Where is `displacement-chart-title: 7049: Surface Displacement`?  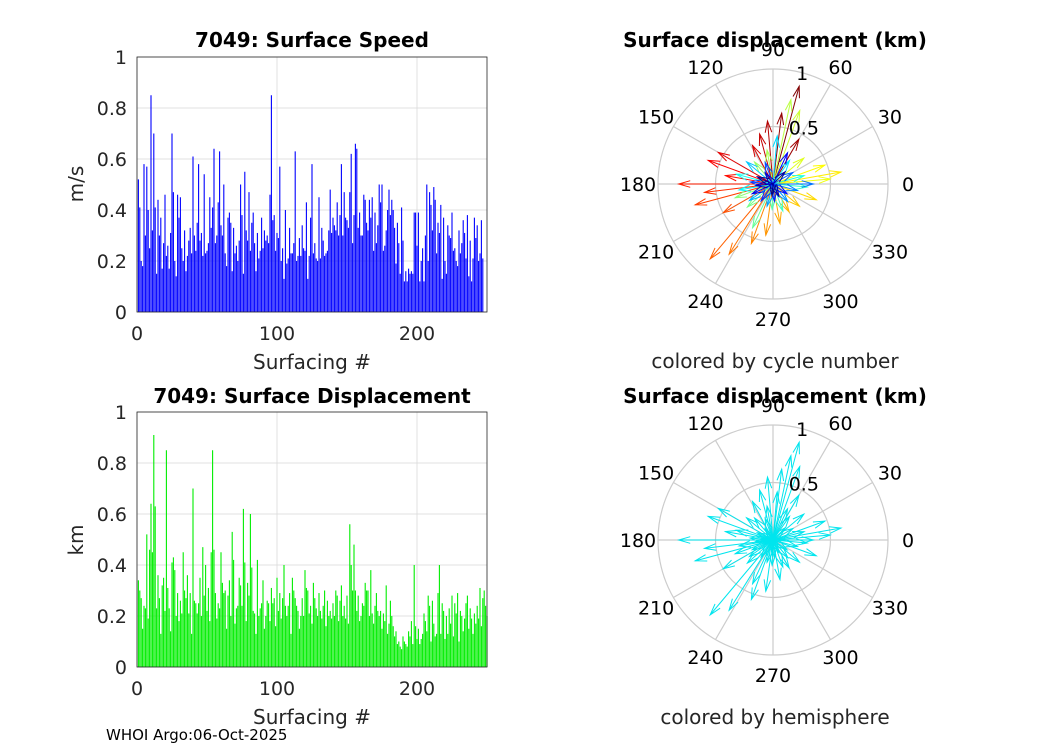
displacement-chart-title: 7049: Surface Displacement is located at coordinates (312, 396).